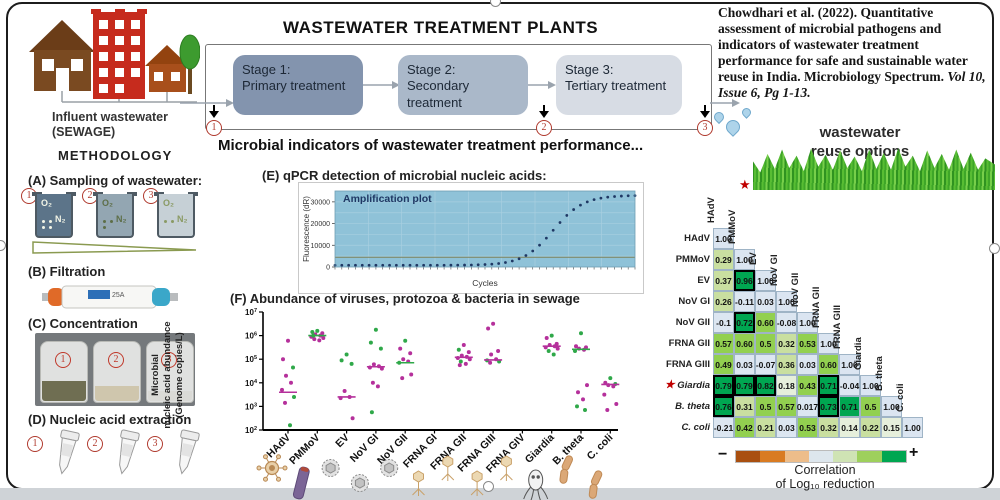  I want to click on significance-star-icon: ★, so click(745, 184).